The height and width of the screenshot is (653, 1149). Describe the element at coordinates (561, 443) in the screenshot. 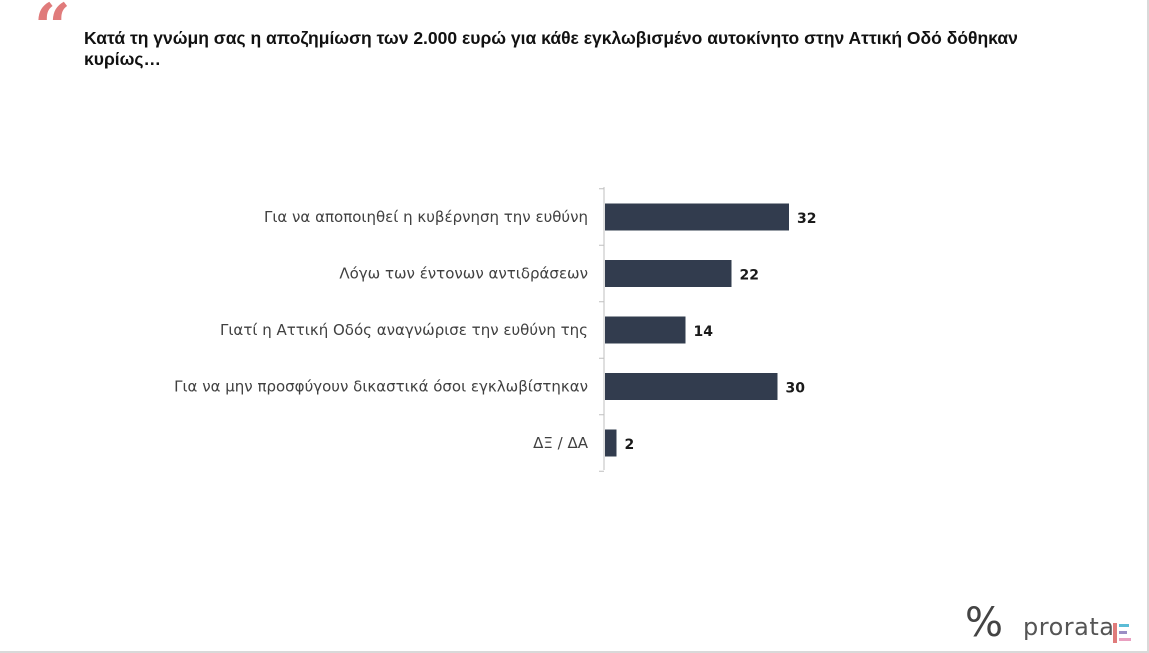

I see `category-label: ΔΞ / ΔΑ` at that location.